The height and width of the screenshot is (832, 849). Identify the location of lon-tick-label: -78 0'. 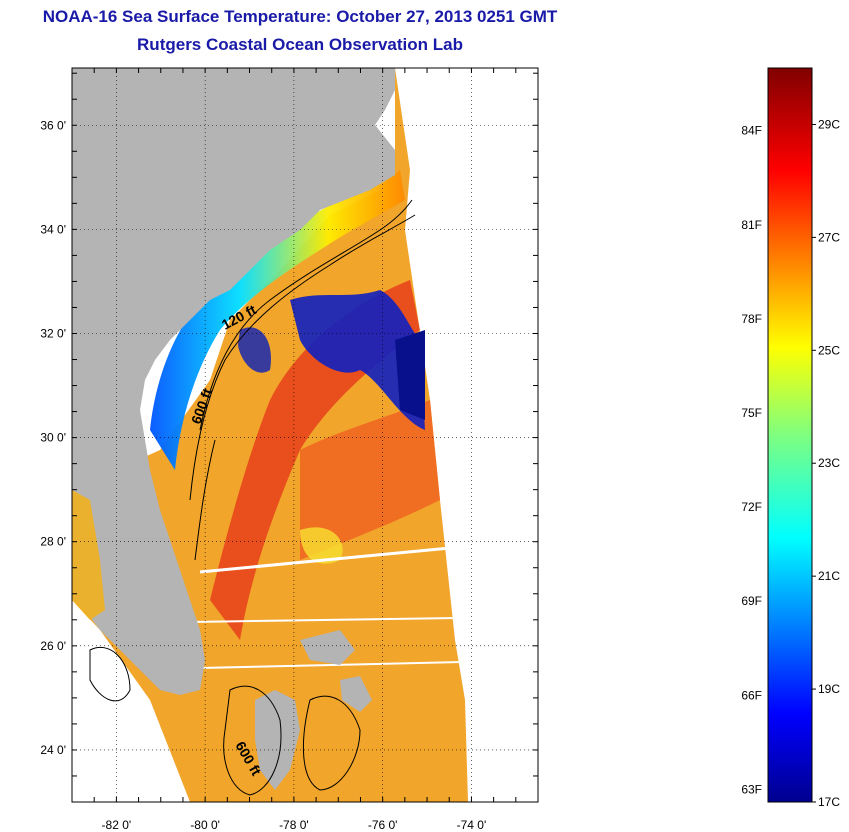
(294, 825).